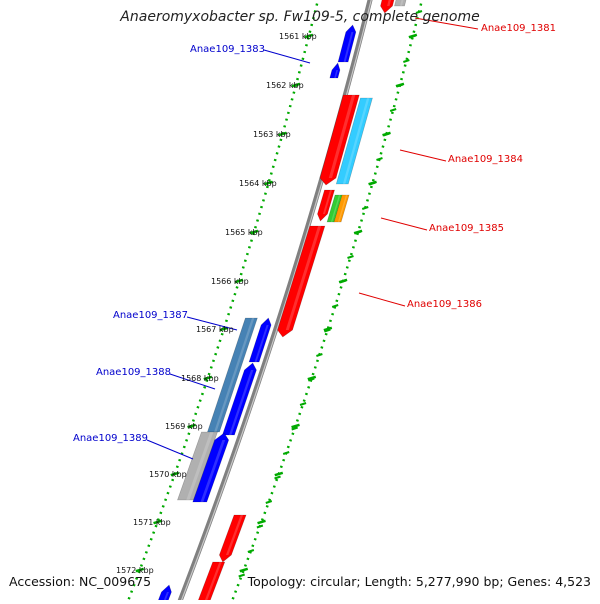 The height and width of the screenshot is (604, 600). What do you see at coordinates (466, 228) in the screenshot?
I see `gene-label-anae109-1385: Anae109_1385` at bounding box center [466, 228].